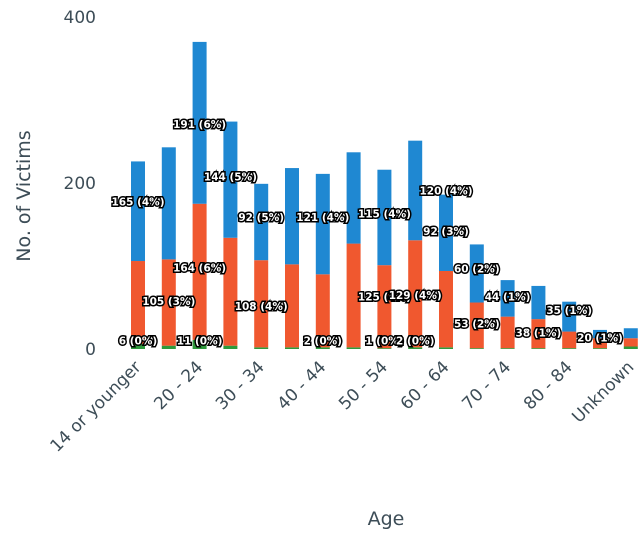 This screenshot has width=644, height=533. I want to click on data-label: 92 (3%), so click(446, 232).